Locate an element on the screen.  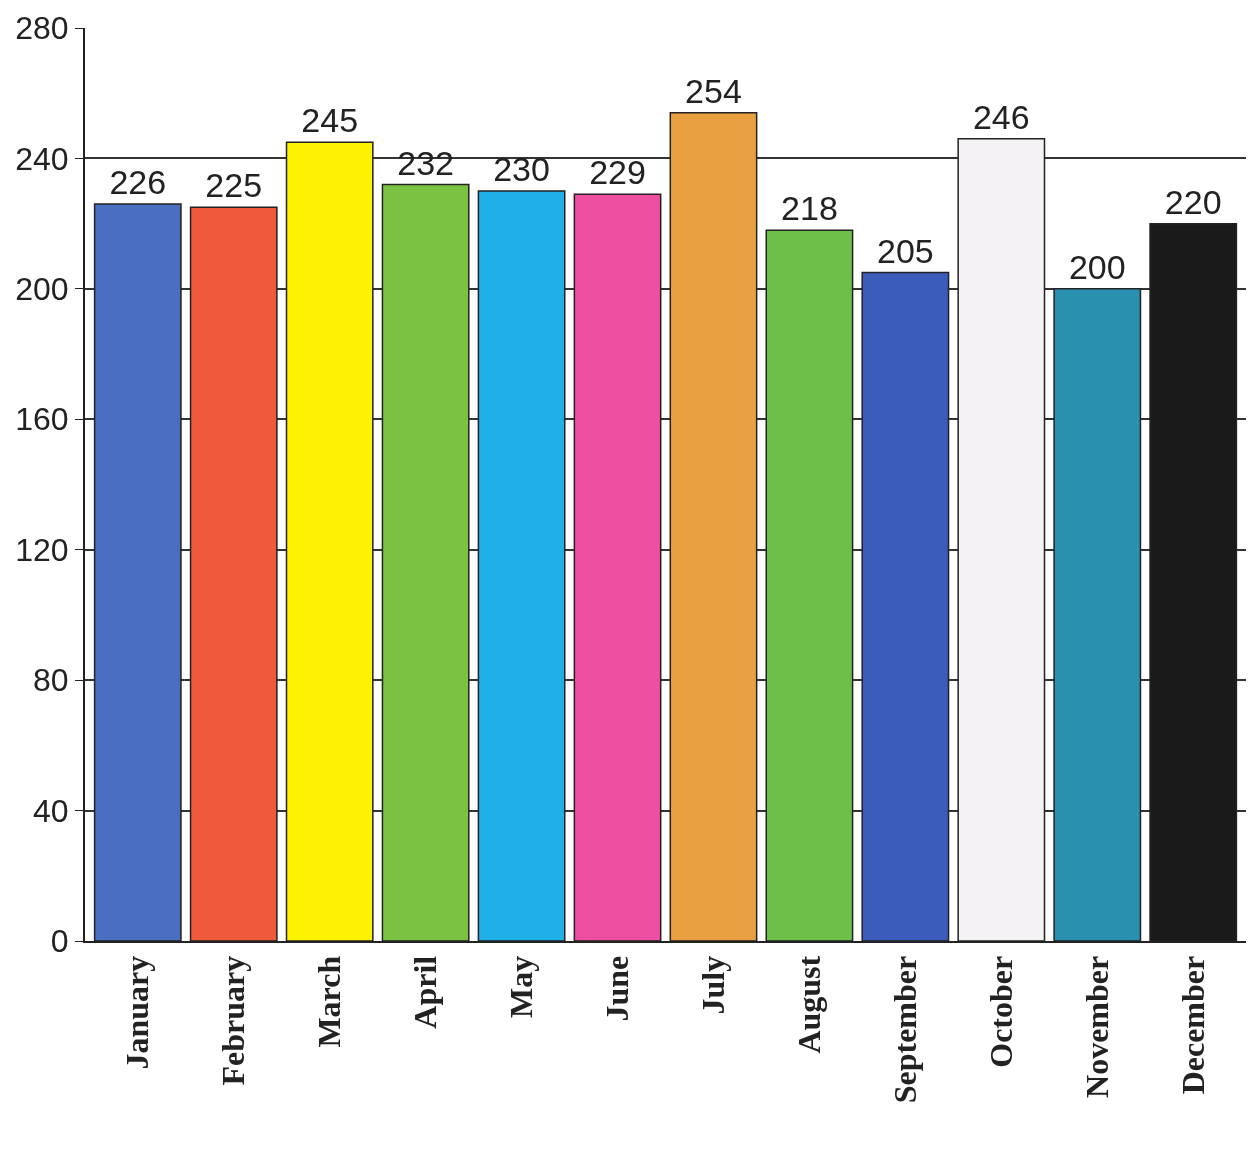
data-label: 230 is located at coordinates (521, 169).